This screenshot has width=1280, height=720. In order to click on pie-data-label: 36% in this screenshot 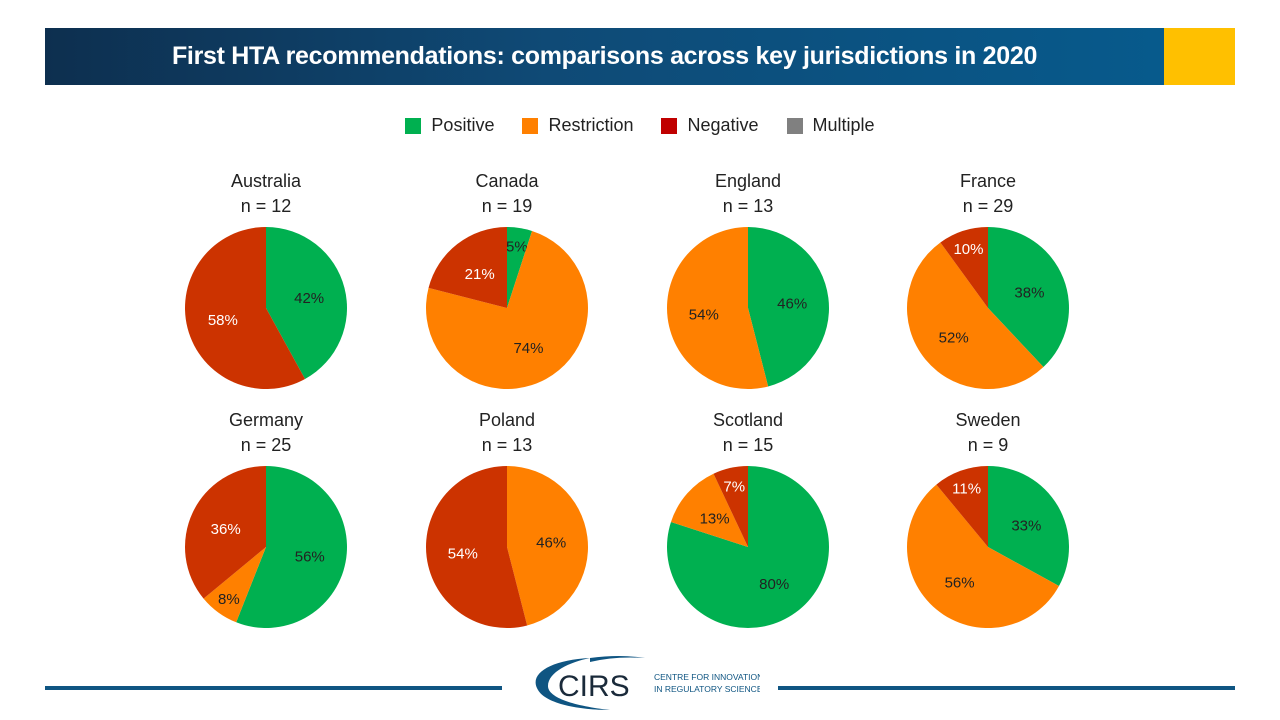, I will do `click(226, 529)`.